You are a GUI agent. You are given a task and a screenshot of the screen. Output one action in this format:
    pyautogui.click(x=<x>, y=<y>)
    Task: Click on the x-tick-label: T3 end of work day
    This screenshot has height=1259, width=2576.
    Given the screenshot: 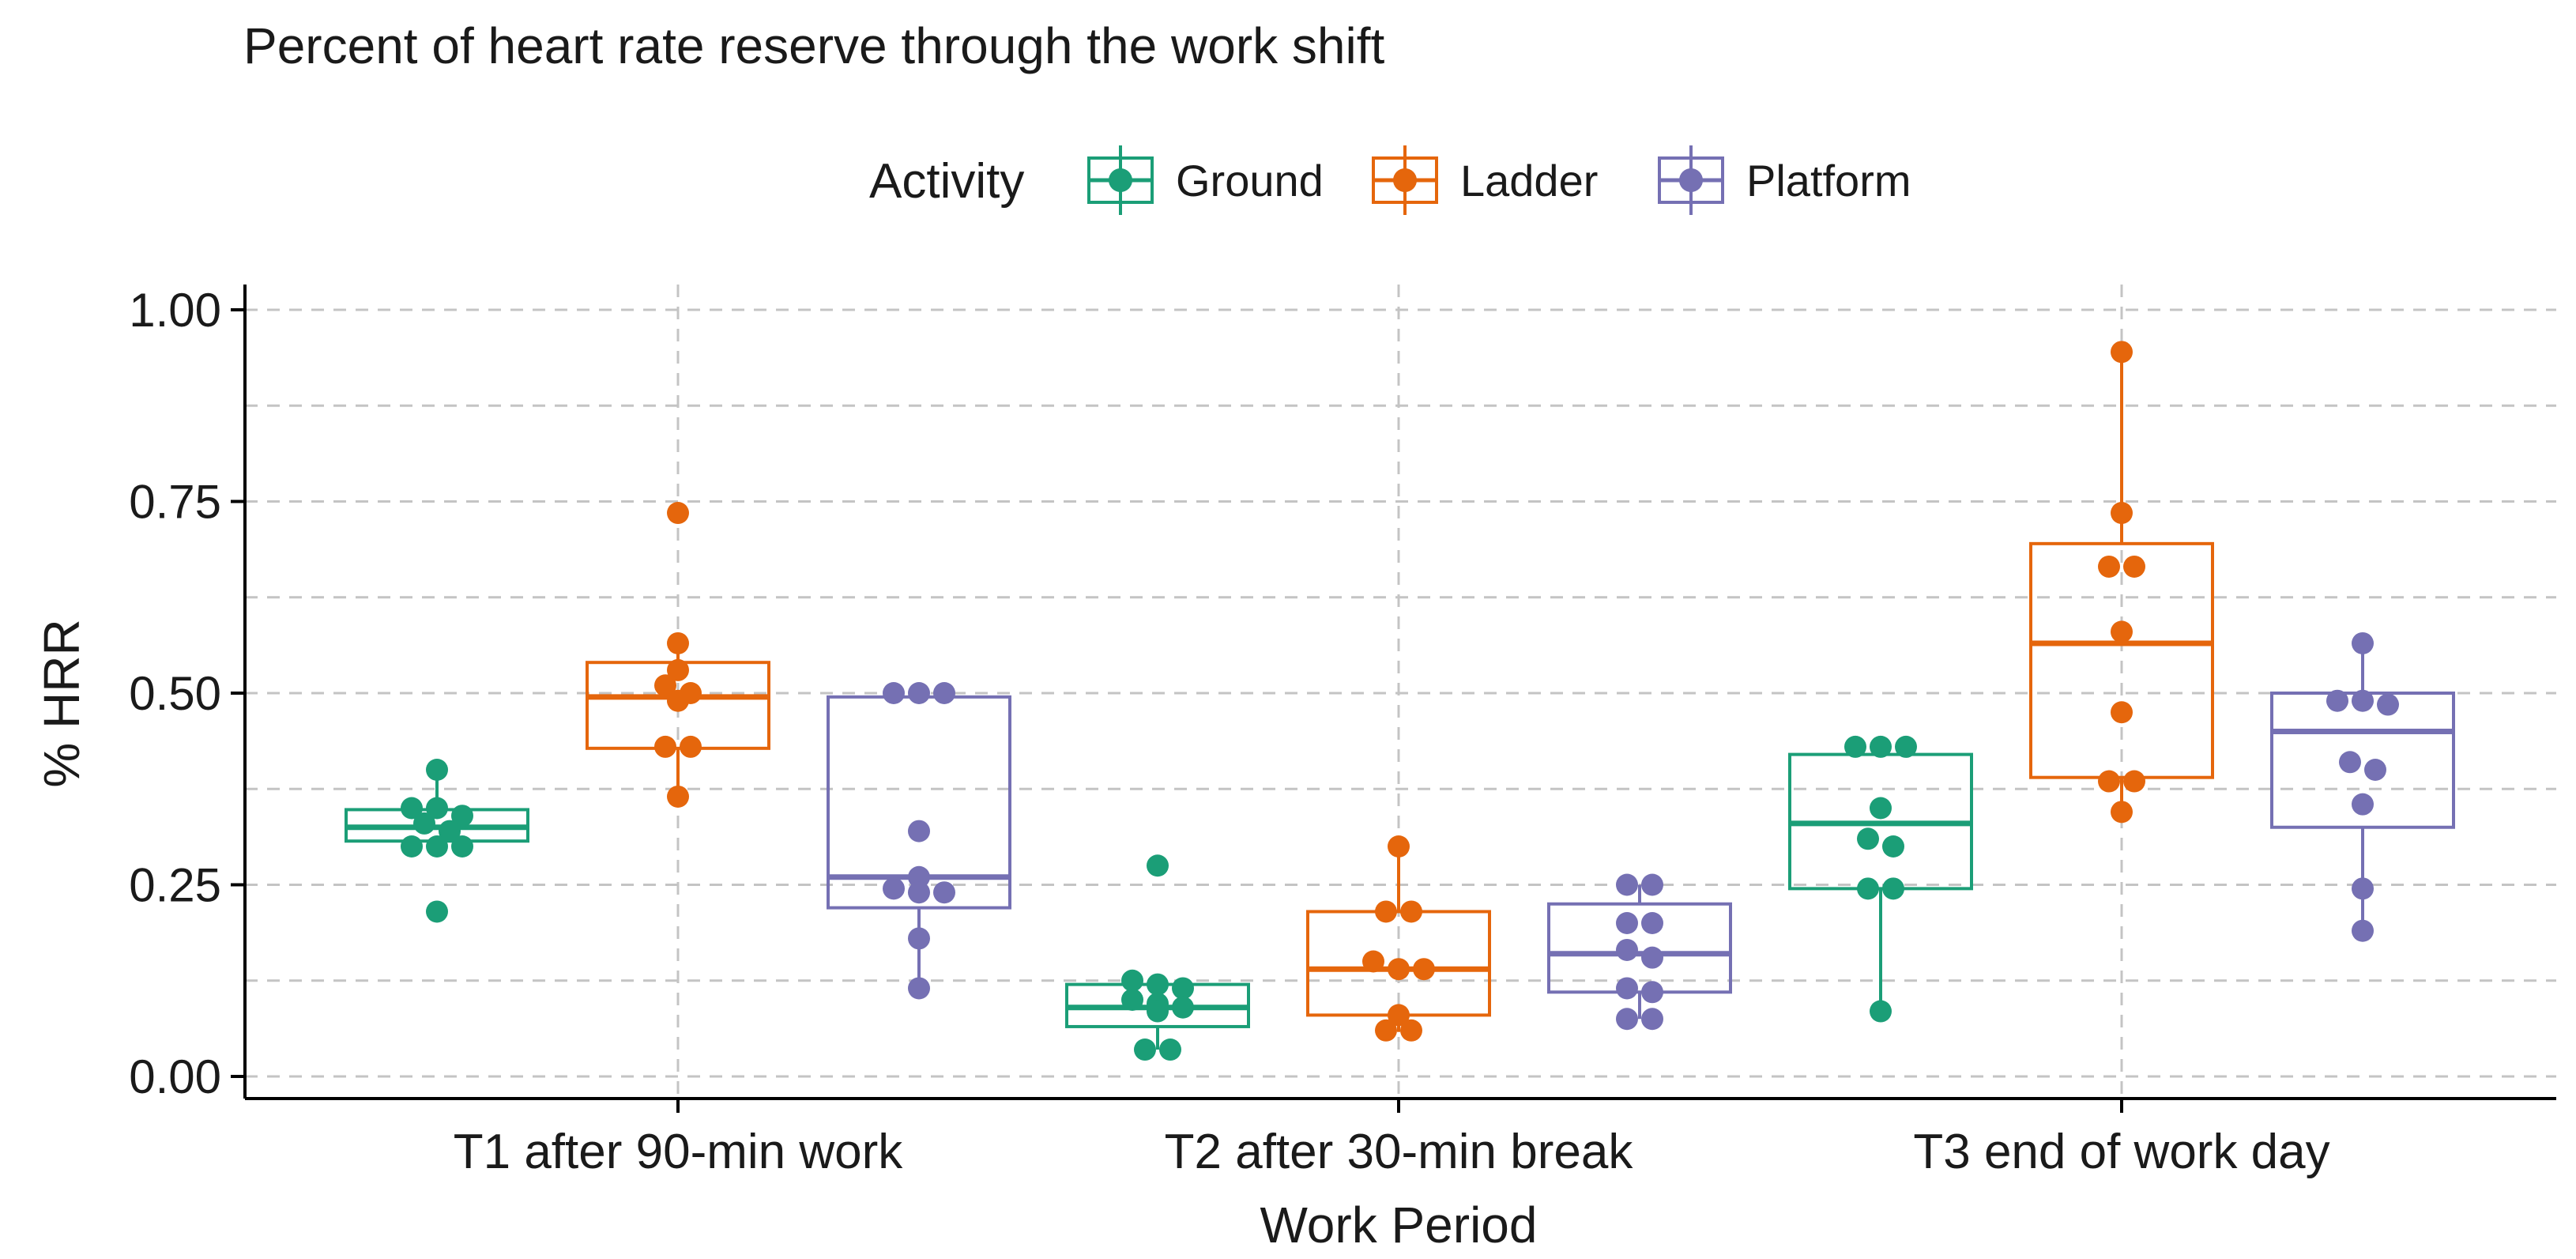 What is the action you would take?
    pyautogui.click(x=2121, y=1152)
    